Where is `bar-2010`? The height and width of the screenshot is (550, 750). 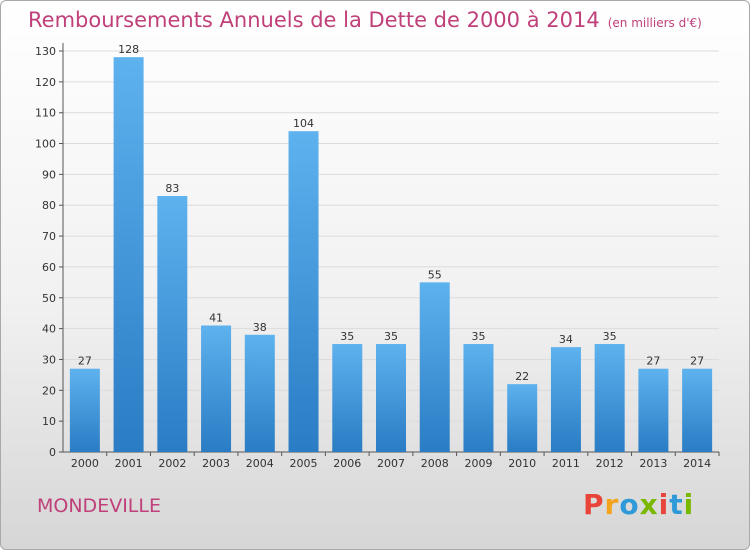
bar-2010 is located at coordinates (522, 418).